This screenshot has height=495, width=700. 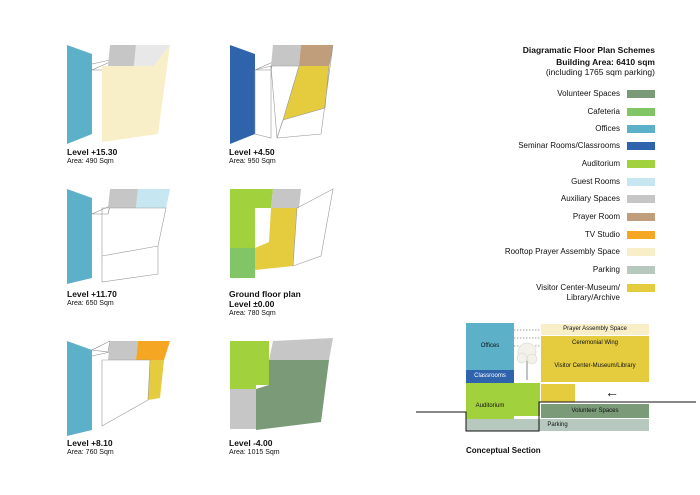 What do you see at coordinates (569, 145) in the screenshot?
I see `legend-item-label: Seminar Rooms/Classrooms` at bounding box center [569, 145].